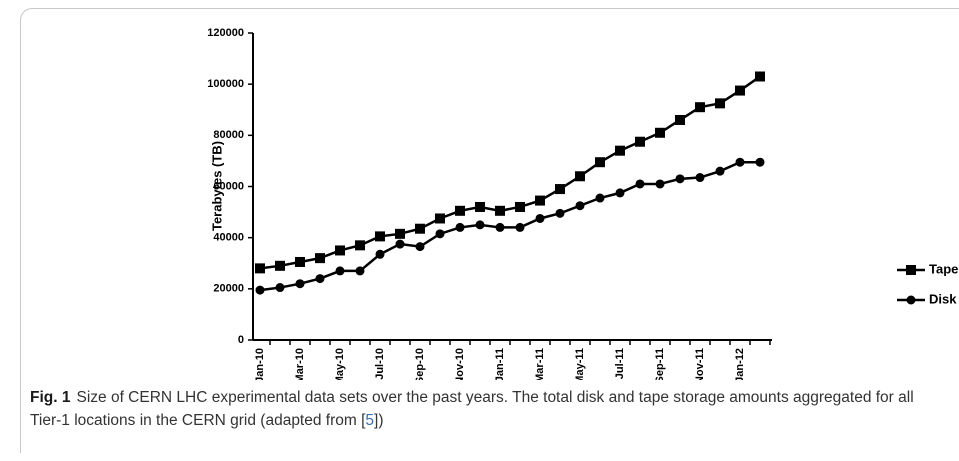  I want to click on series-line, so click(509, 226).